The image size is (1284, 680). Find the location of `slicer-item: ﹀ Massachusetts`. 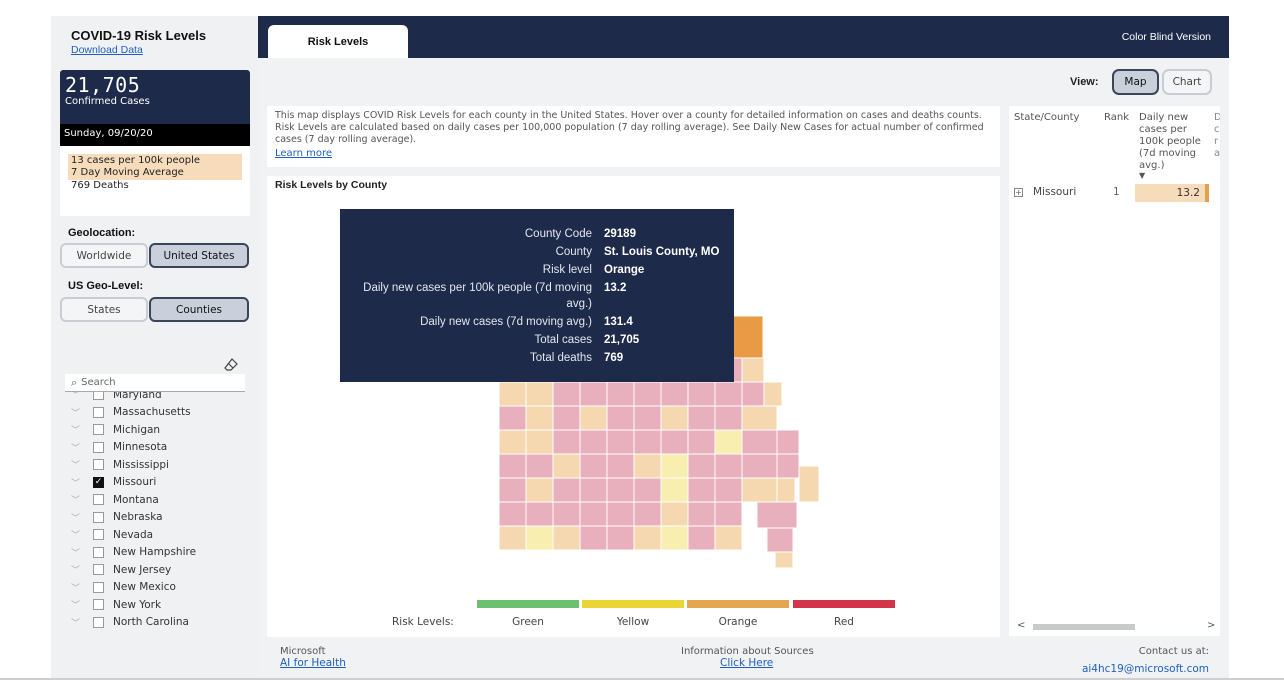

slicer-item: ﹀ Massachusetts is located at coordinates (128, 412).